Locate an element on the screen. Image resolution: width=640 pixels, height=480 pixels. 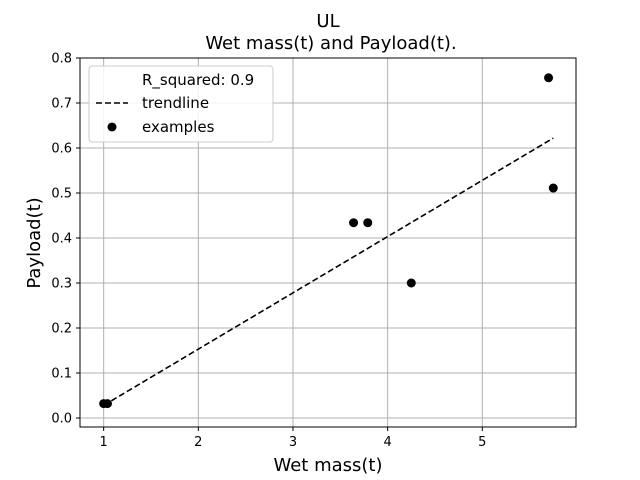
legend: R_squared: 0.9 trendline examples is located at coordinates (181, 104).